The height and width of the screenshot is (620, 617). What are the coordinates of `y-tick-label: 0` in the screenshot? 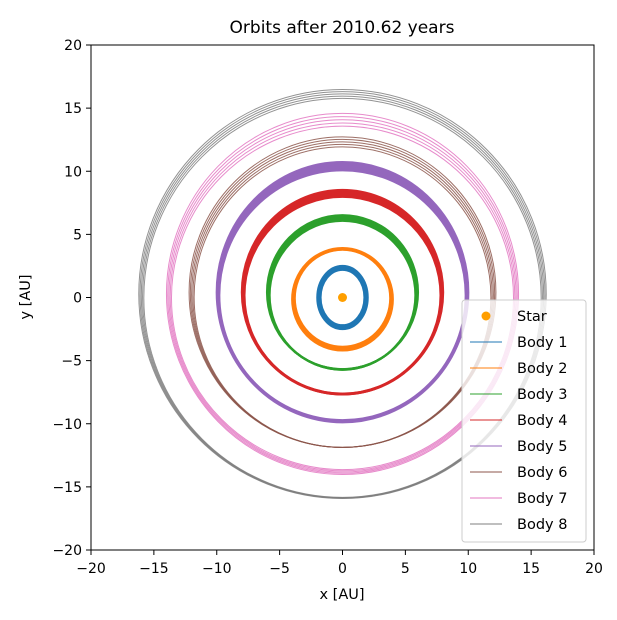 It's located at (77, 299).